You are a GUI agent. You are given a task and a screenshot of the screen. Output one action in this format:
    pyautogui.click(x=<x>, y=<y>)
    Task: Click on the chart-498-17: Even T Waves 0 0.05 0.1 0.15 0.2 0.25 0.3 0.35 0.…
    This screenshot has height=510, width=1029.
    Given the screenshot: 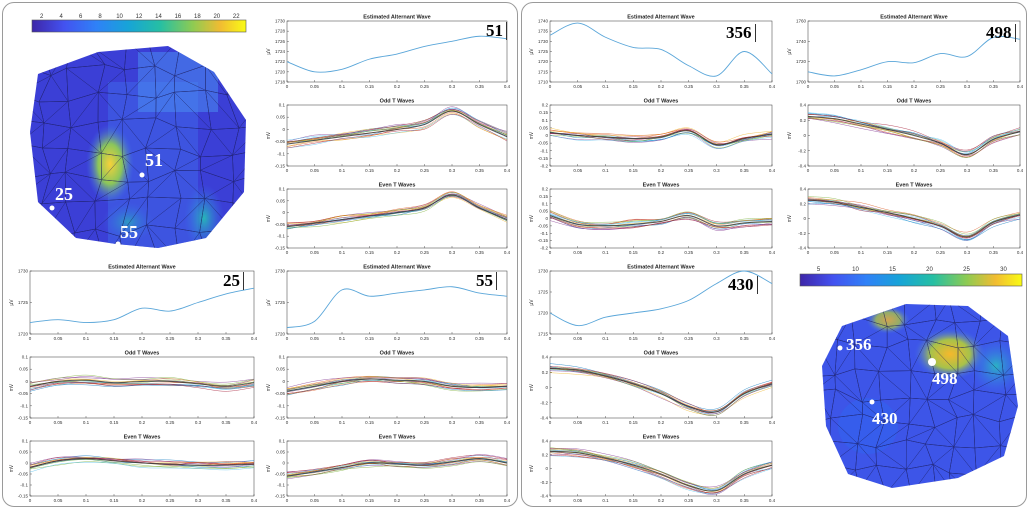 What is the action you would take?
    pyautogui.click(x=905, y=219)
    